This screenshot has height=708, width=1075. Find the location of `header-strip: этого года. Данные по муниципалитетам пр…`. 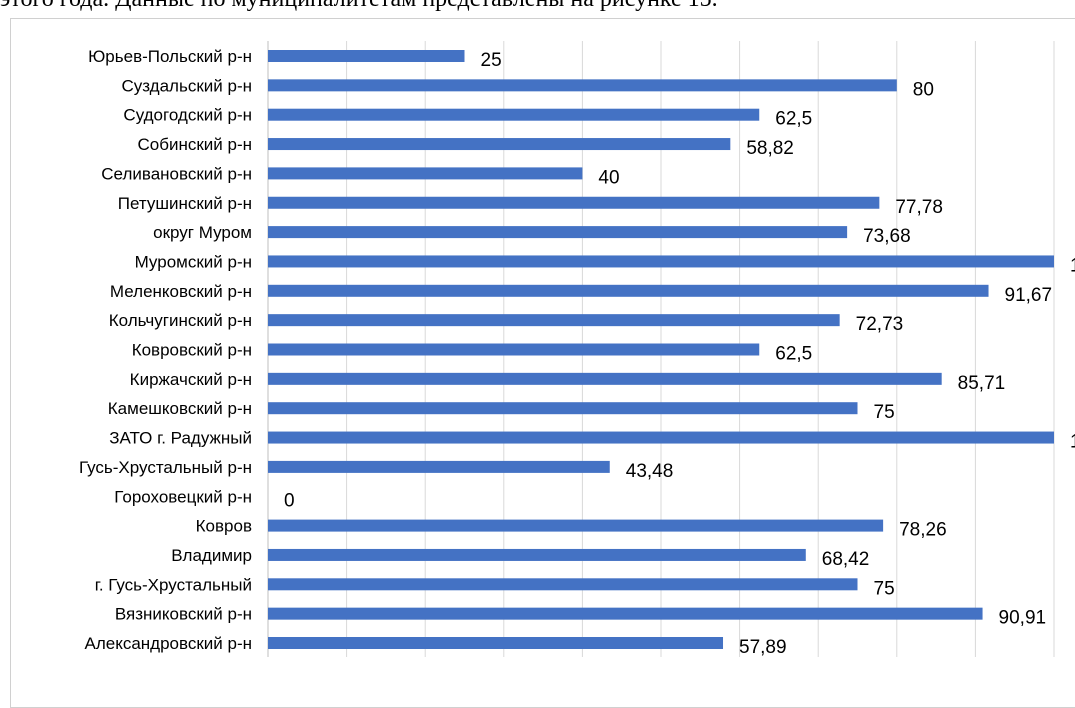

header-strip: этого года. Данные по муниципалитетам пр… is located at coordinates (537, 7).